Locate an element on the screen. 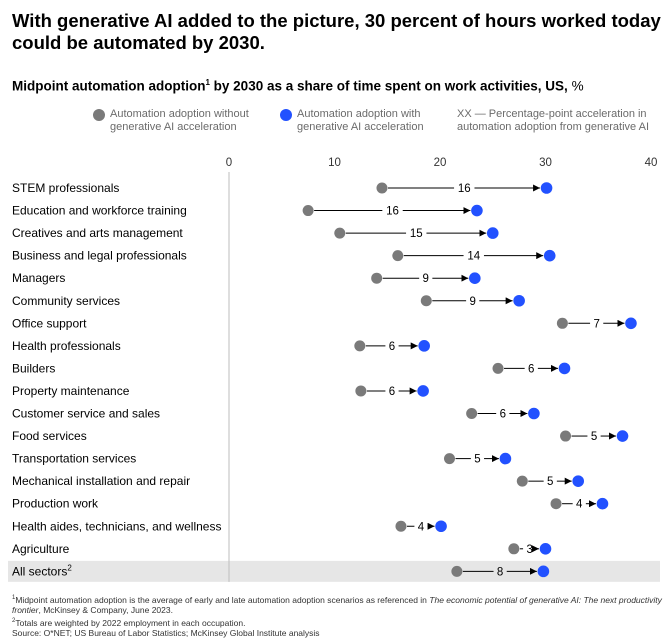 This screenshot has height=642, width=666. x-tick-label: 30 is located at coordinates (545, 163).